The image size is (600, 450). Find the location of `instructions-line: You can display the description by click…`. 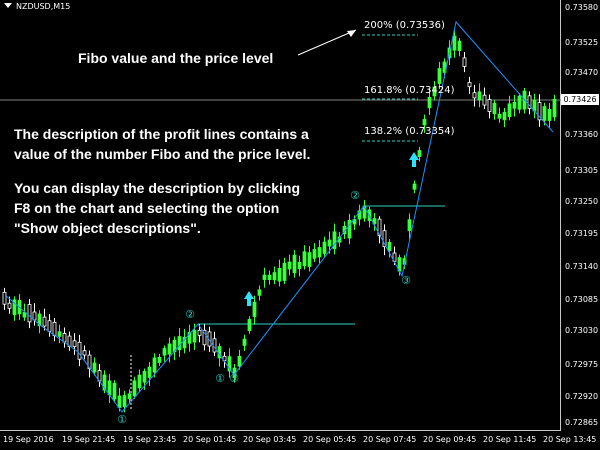

instructions-line: You can display the description by click… is located at coordinates (157, 188).